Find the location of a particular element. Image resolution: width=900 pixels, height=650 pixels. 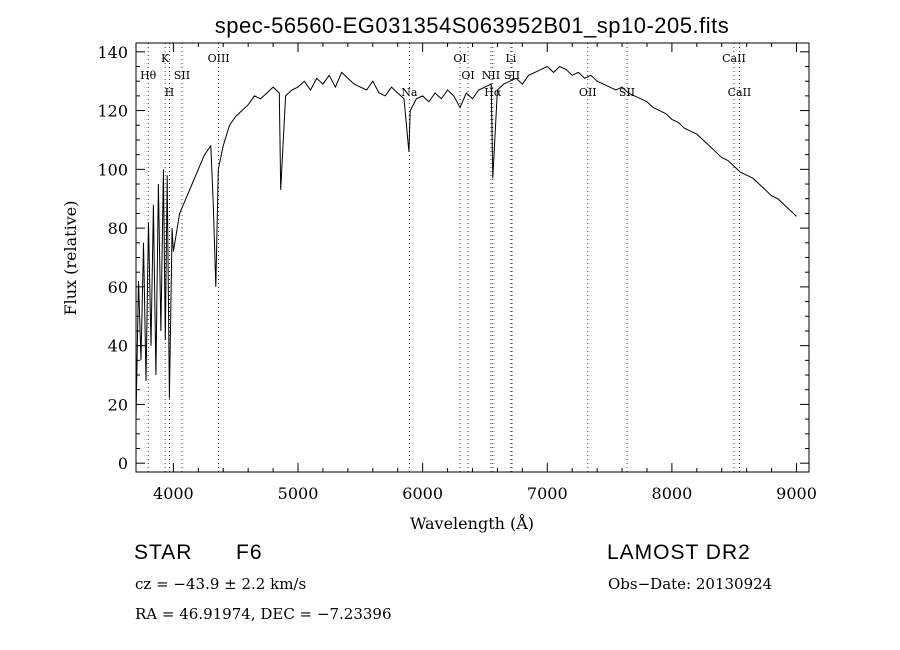

y-tick-label: 20 is located at coordinates (118, 404).